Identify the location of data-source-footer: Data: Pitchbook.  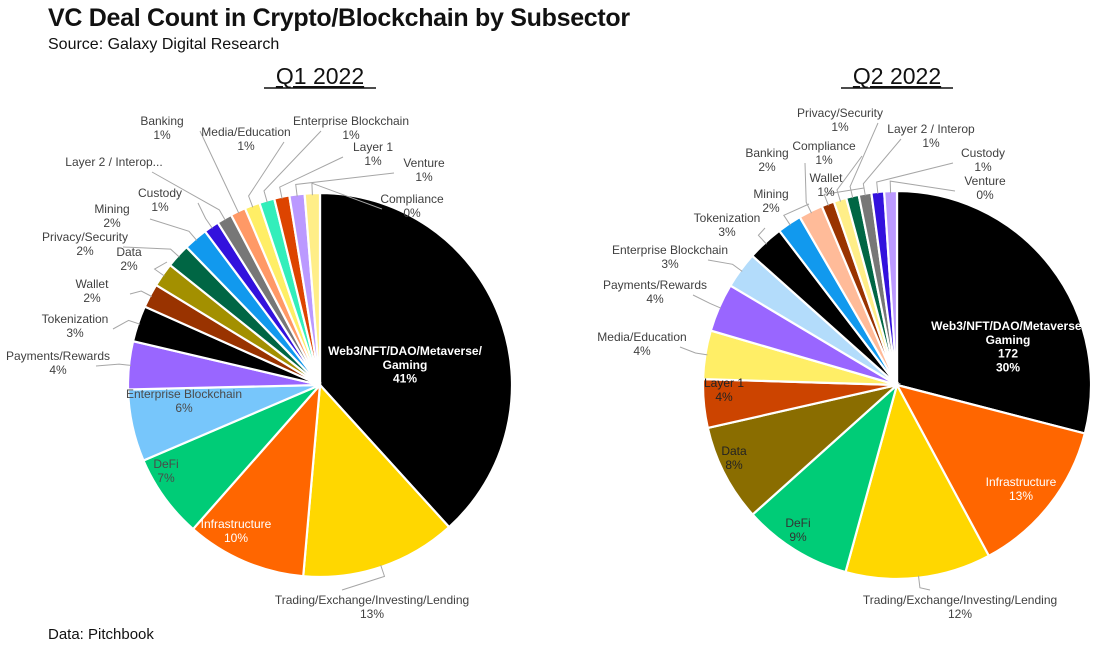
(101, 634).